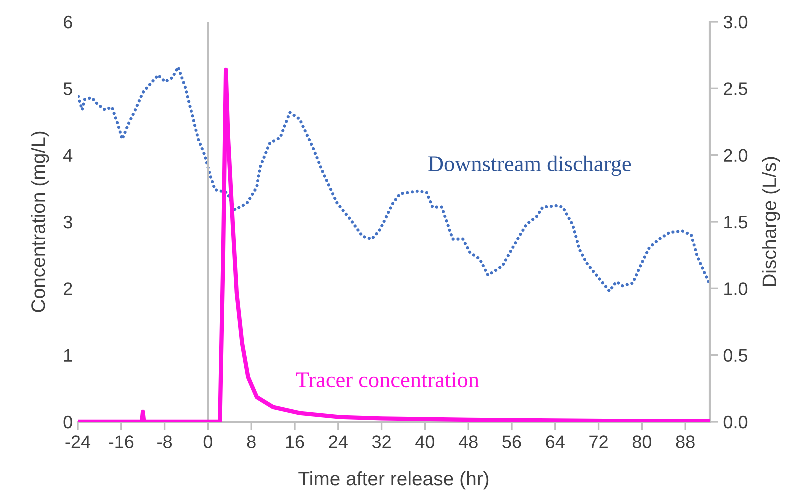  I want to click on y2-tick-label: 2.5, so click(736, 89).